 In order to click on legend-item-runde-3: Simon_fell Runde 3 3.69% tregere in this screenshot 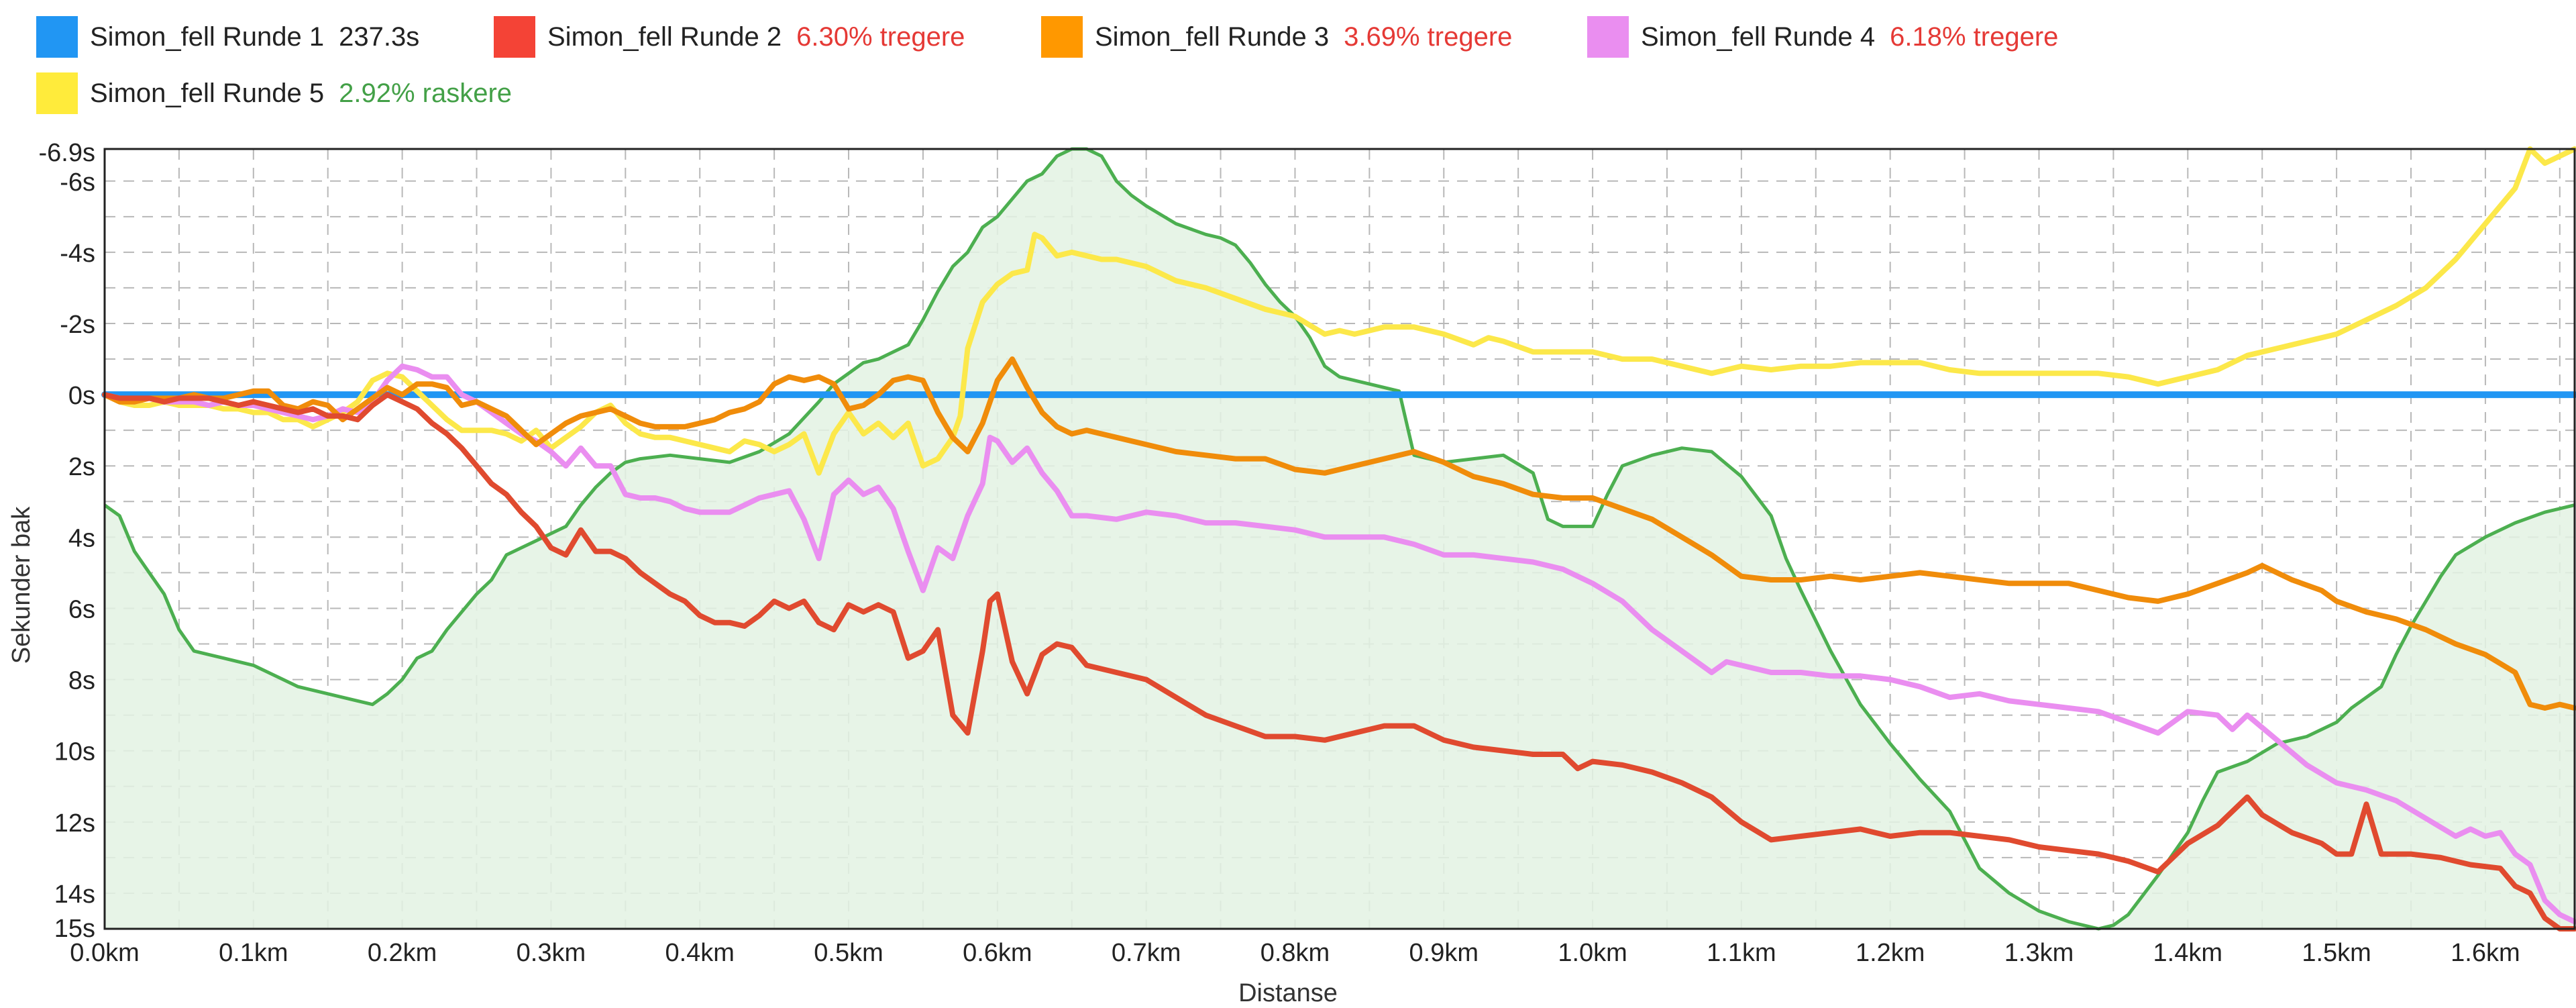, I will do `click(1276, 36)`.